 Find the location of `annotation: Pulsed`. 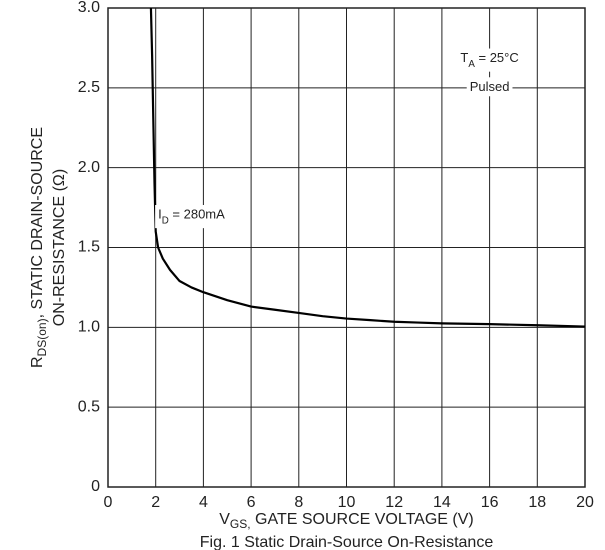

annotation: Pulsed is located at coordinates (490, 86).